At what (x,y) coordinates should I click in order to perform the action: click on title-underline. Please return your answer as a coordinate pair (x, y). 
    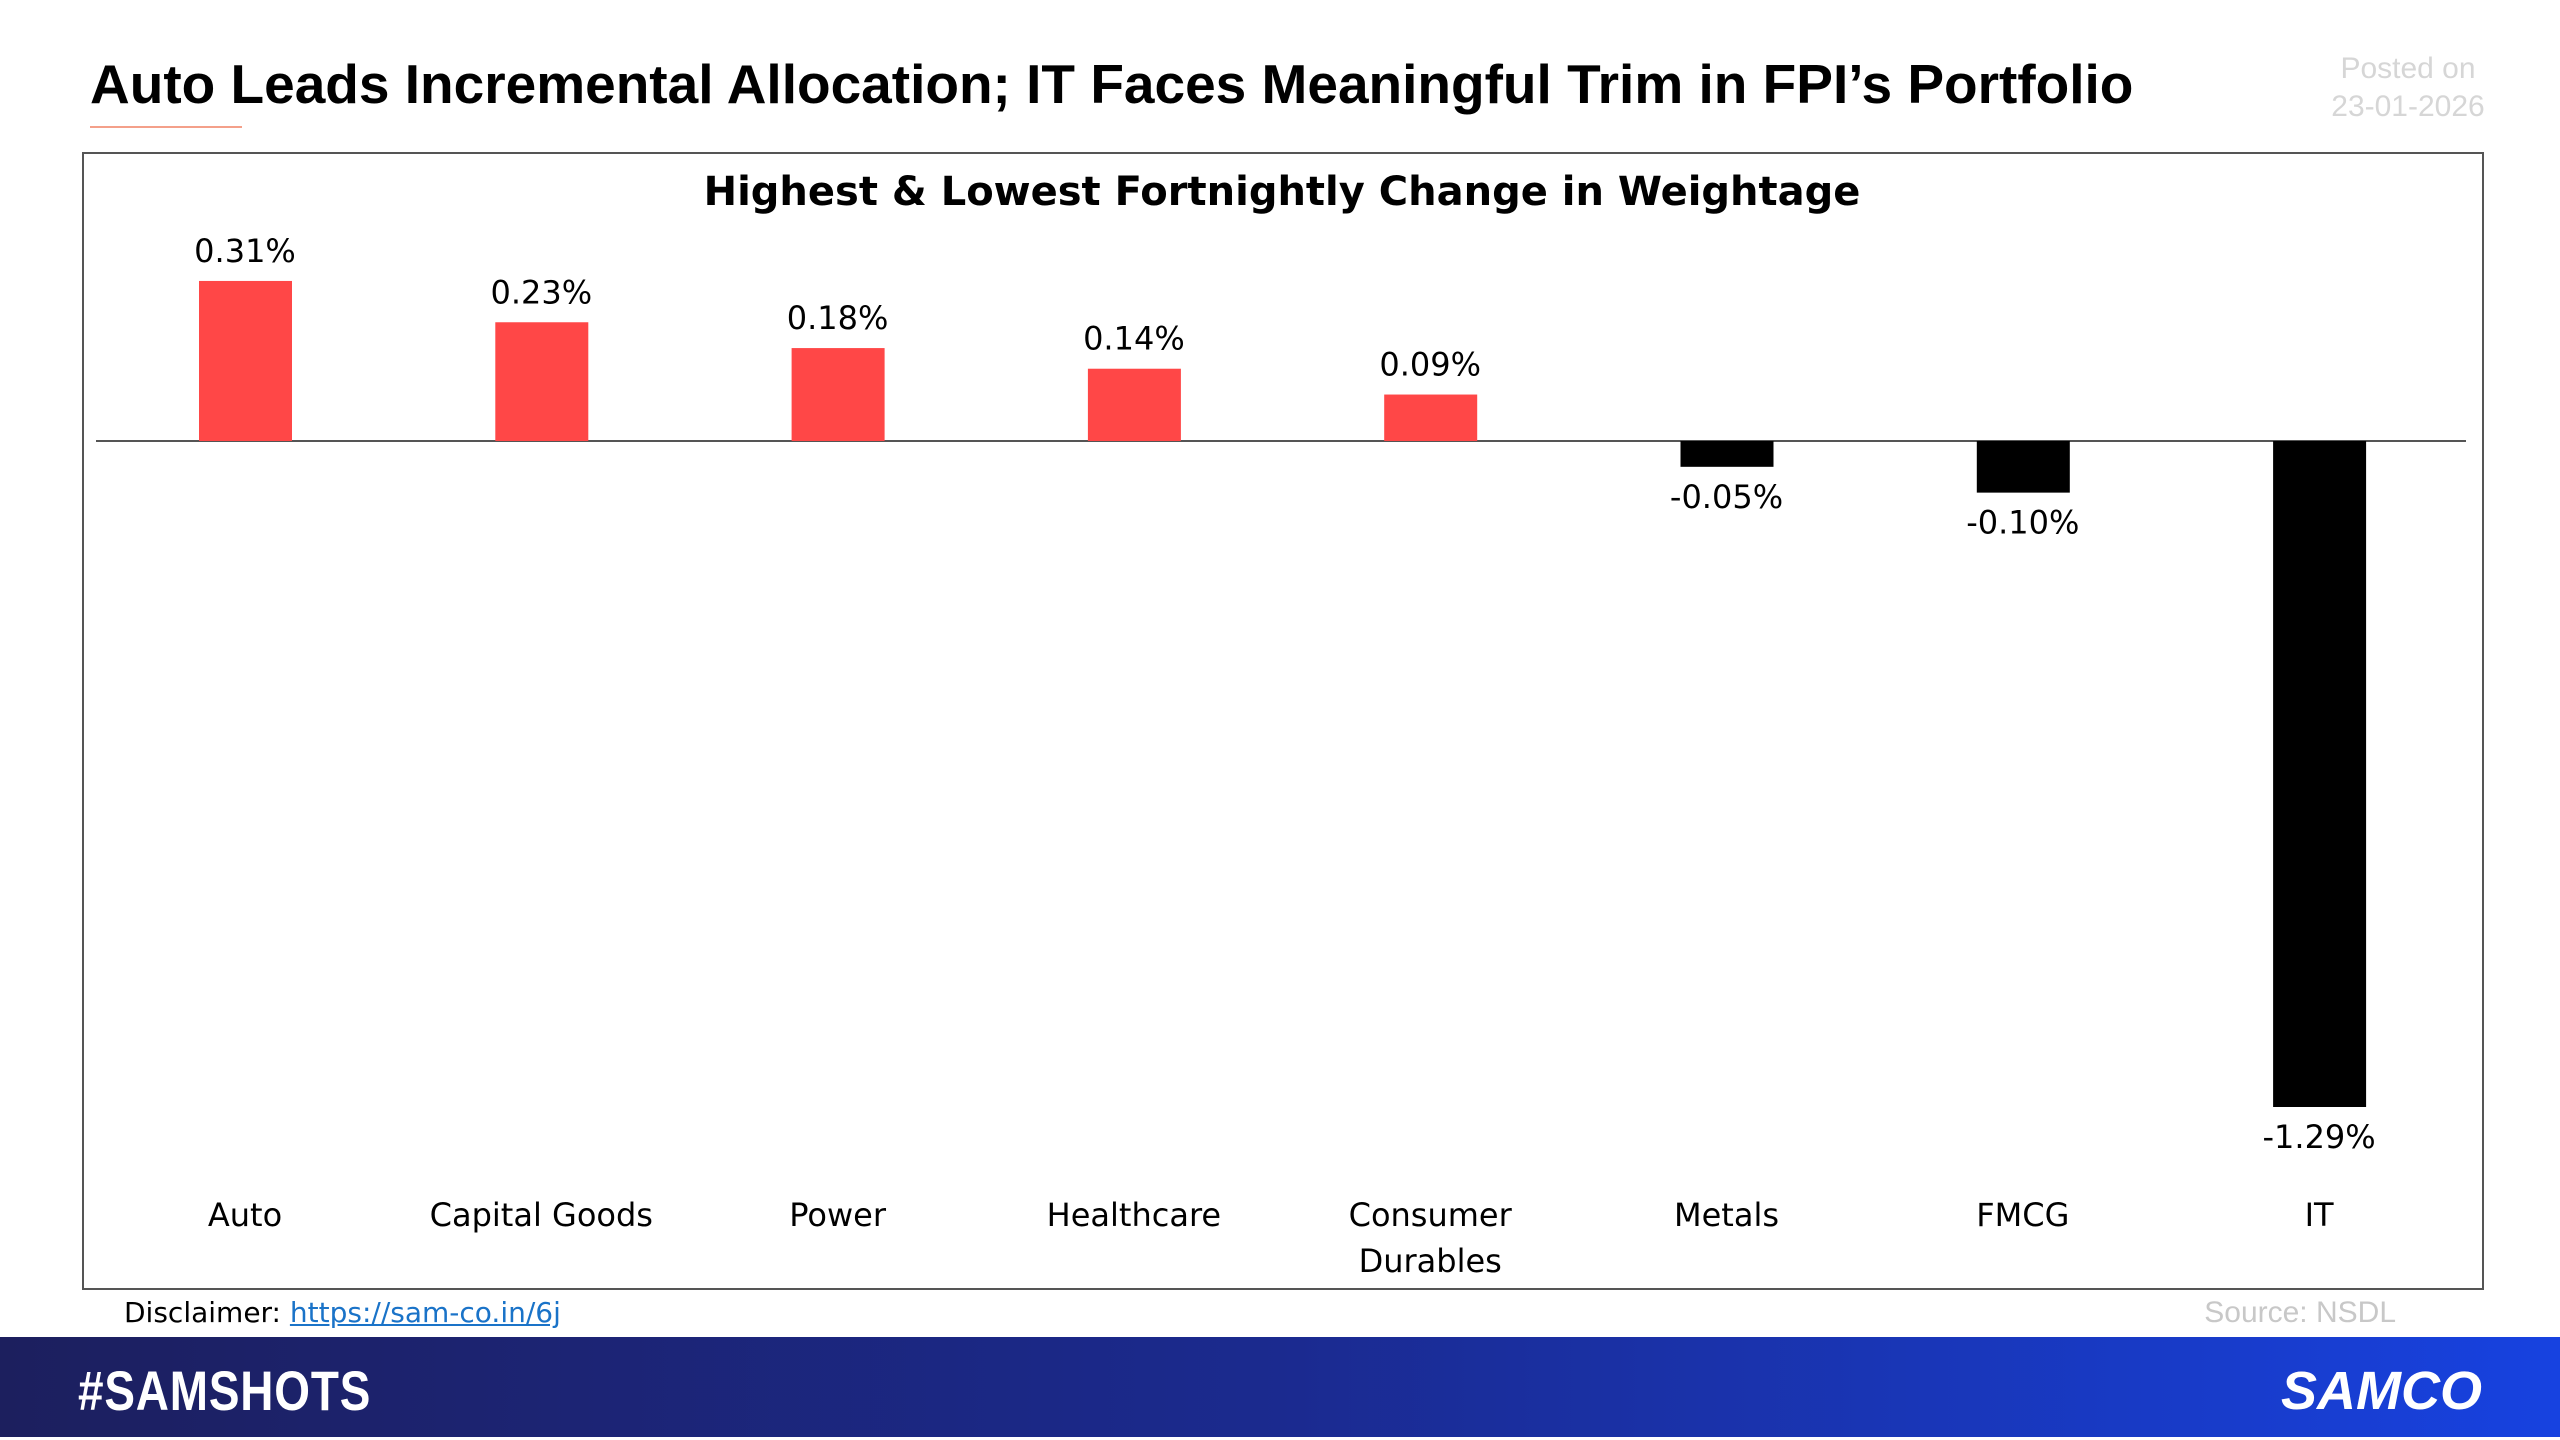
    Looking at the image, I should click on (166, 127).